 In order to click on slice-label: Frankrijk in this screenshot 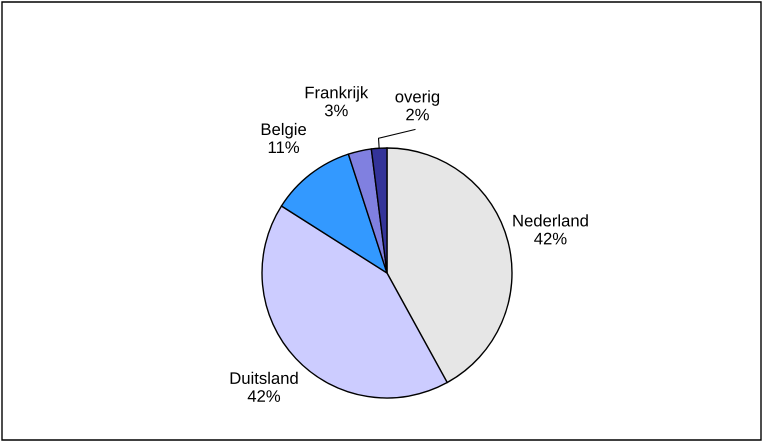, I will do `click(337, 94)`.